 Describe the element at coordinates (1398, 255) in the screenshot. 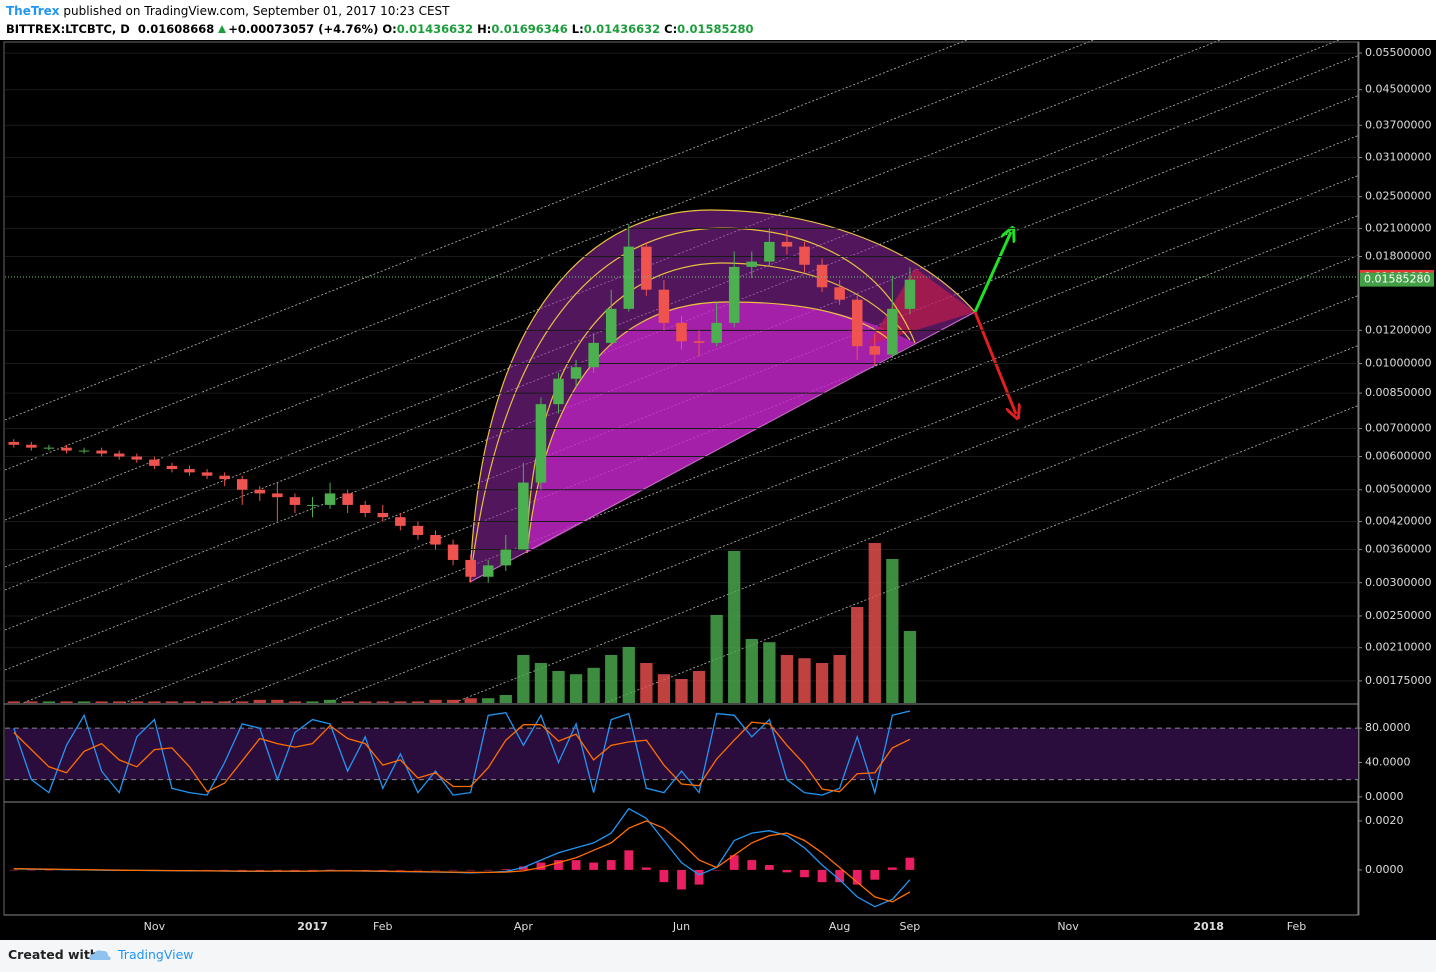

I see `y-tick-label: 0.01800000` at that location.